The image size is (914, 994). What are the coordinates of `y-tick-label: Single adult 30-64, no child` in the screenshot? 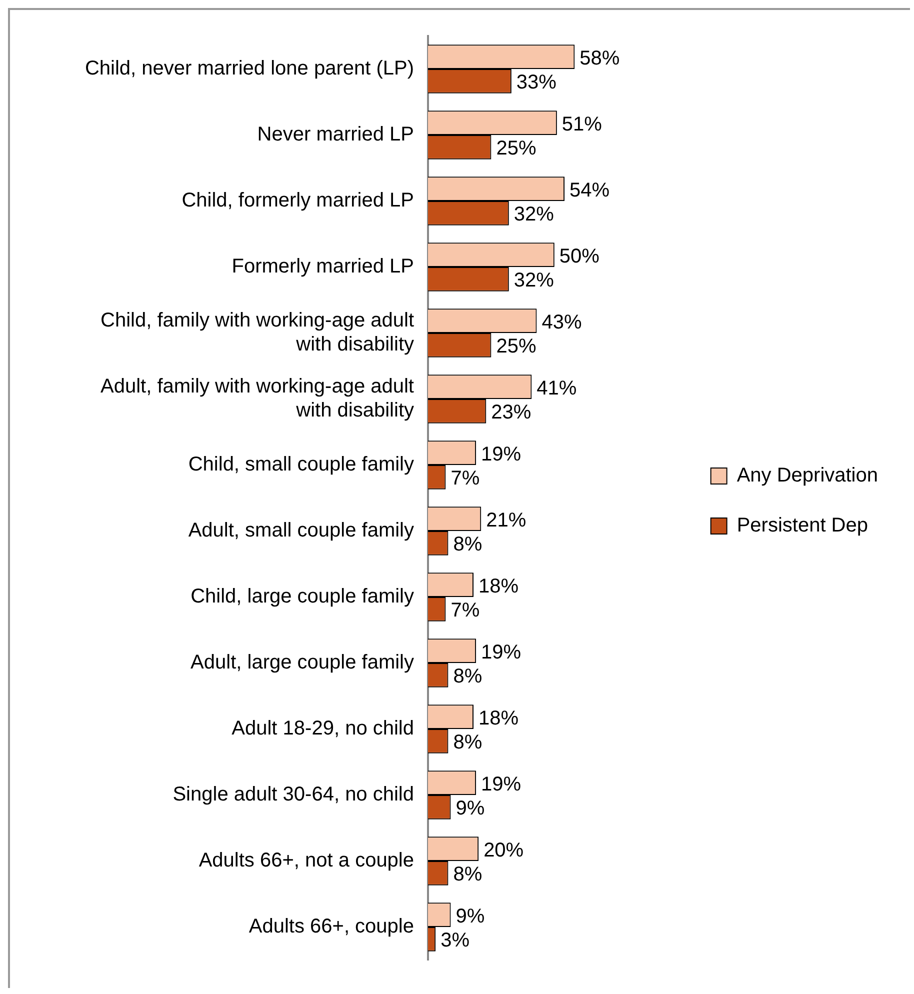 It's located at (293, 795).